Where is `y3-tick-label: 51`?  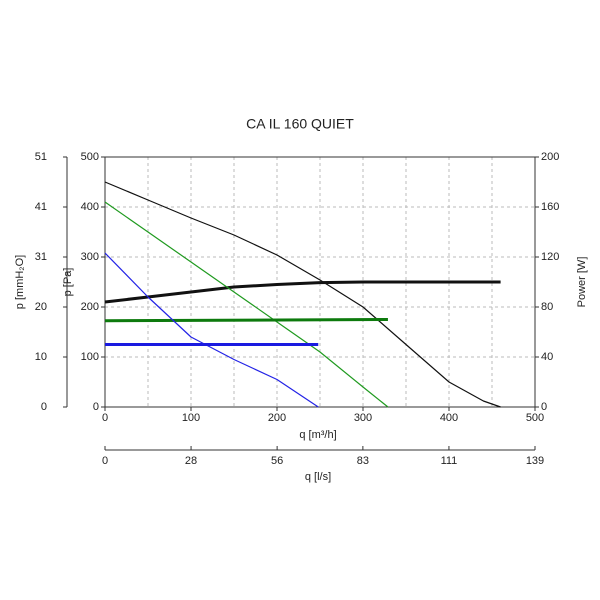
y3-tick-label: 51 is located at coordinates (41, 157).